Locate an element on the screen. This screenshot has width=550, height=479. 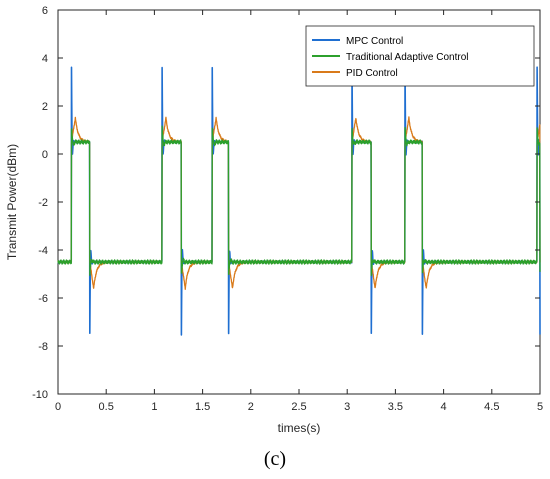
legend-label: MPC Control is located at coordinates (374, 41).